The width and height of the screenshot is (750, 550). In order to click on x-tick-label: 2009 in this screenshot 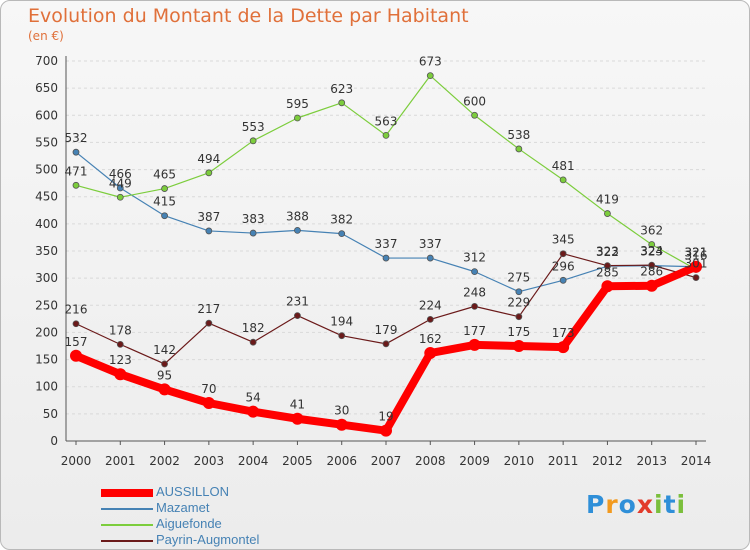, I will do `click(474, 461)`.